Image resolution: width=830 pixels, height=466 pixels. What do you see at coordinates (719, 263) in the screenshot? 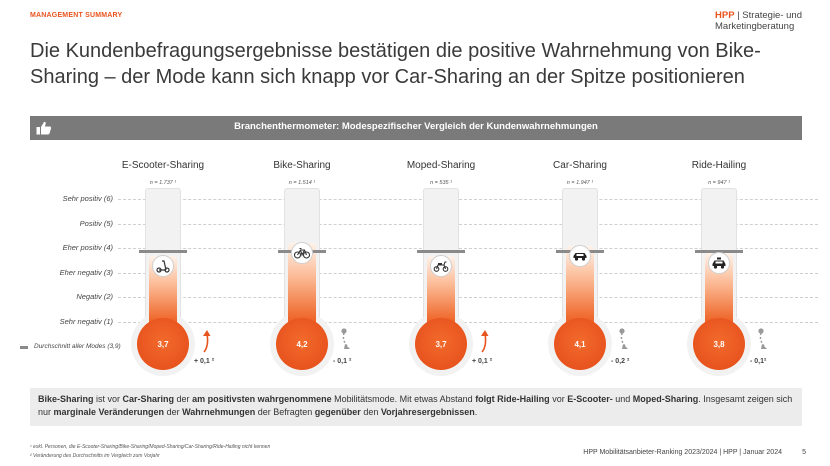
I see `taxi-icon` at bounding box center [719, 263].